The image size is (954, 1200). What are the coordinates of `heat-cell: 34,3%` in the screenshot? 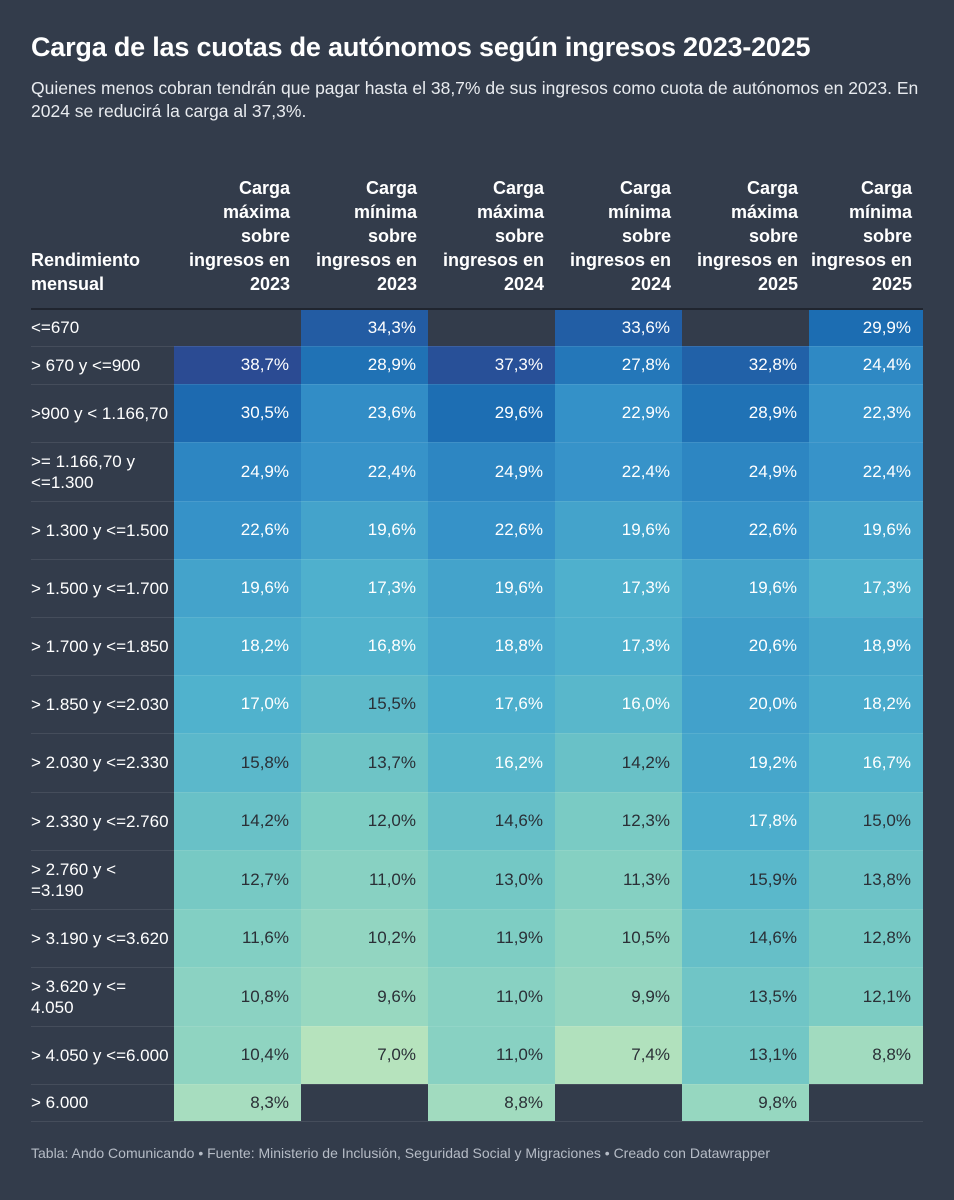 It's located at (364, 328).